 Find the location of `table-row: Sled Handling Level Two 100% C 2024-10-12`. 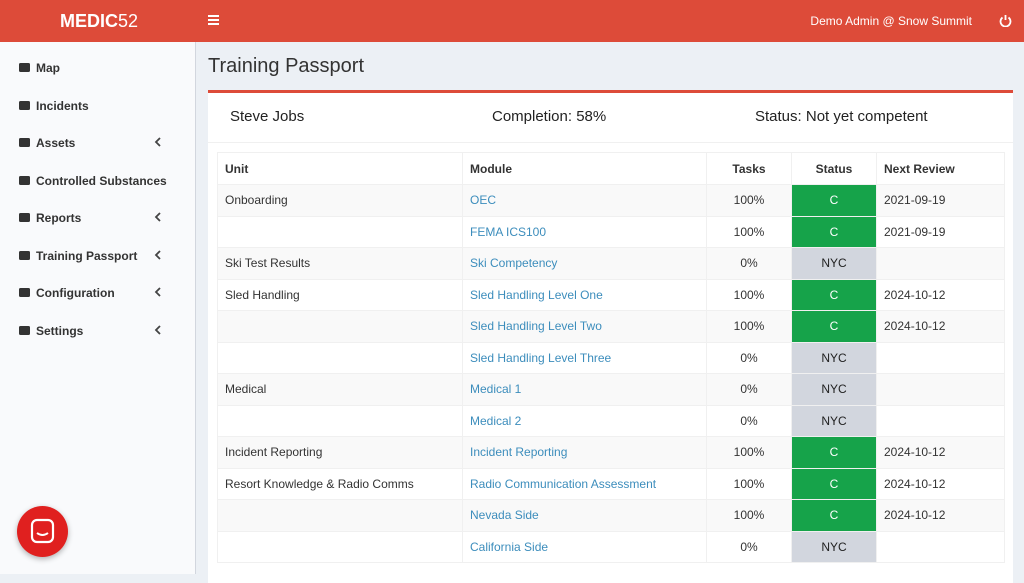

table-row: Sled Handling Level Two 100% C 2024-10-12 is located at coordinates (611, 326).